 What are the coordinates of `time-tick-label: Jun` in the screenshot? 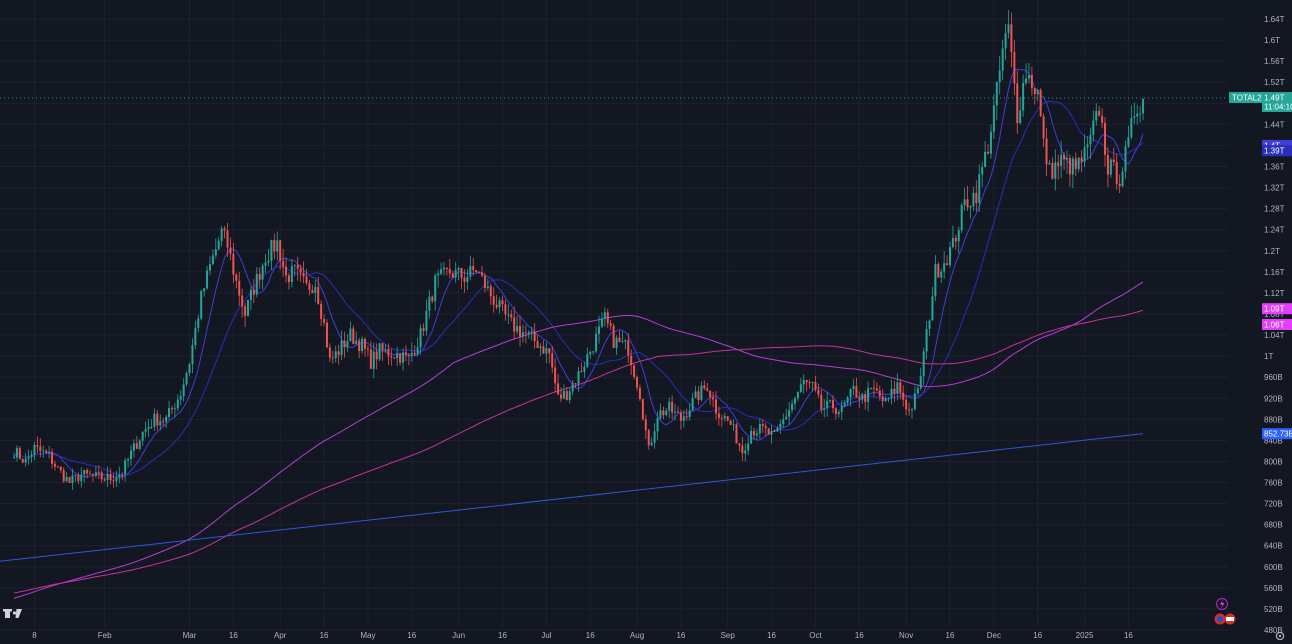 It's located at (458, 635).